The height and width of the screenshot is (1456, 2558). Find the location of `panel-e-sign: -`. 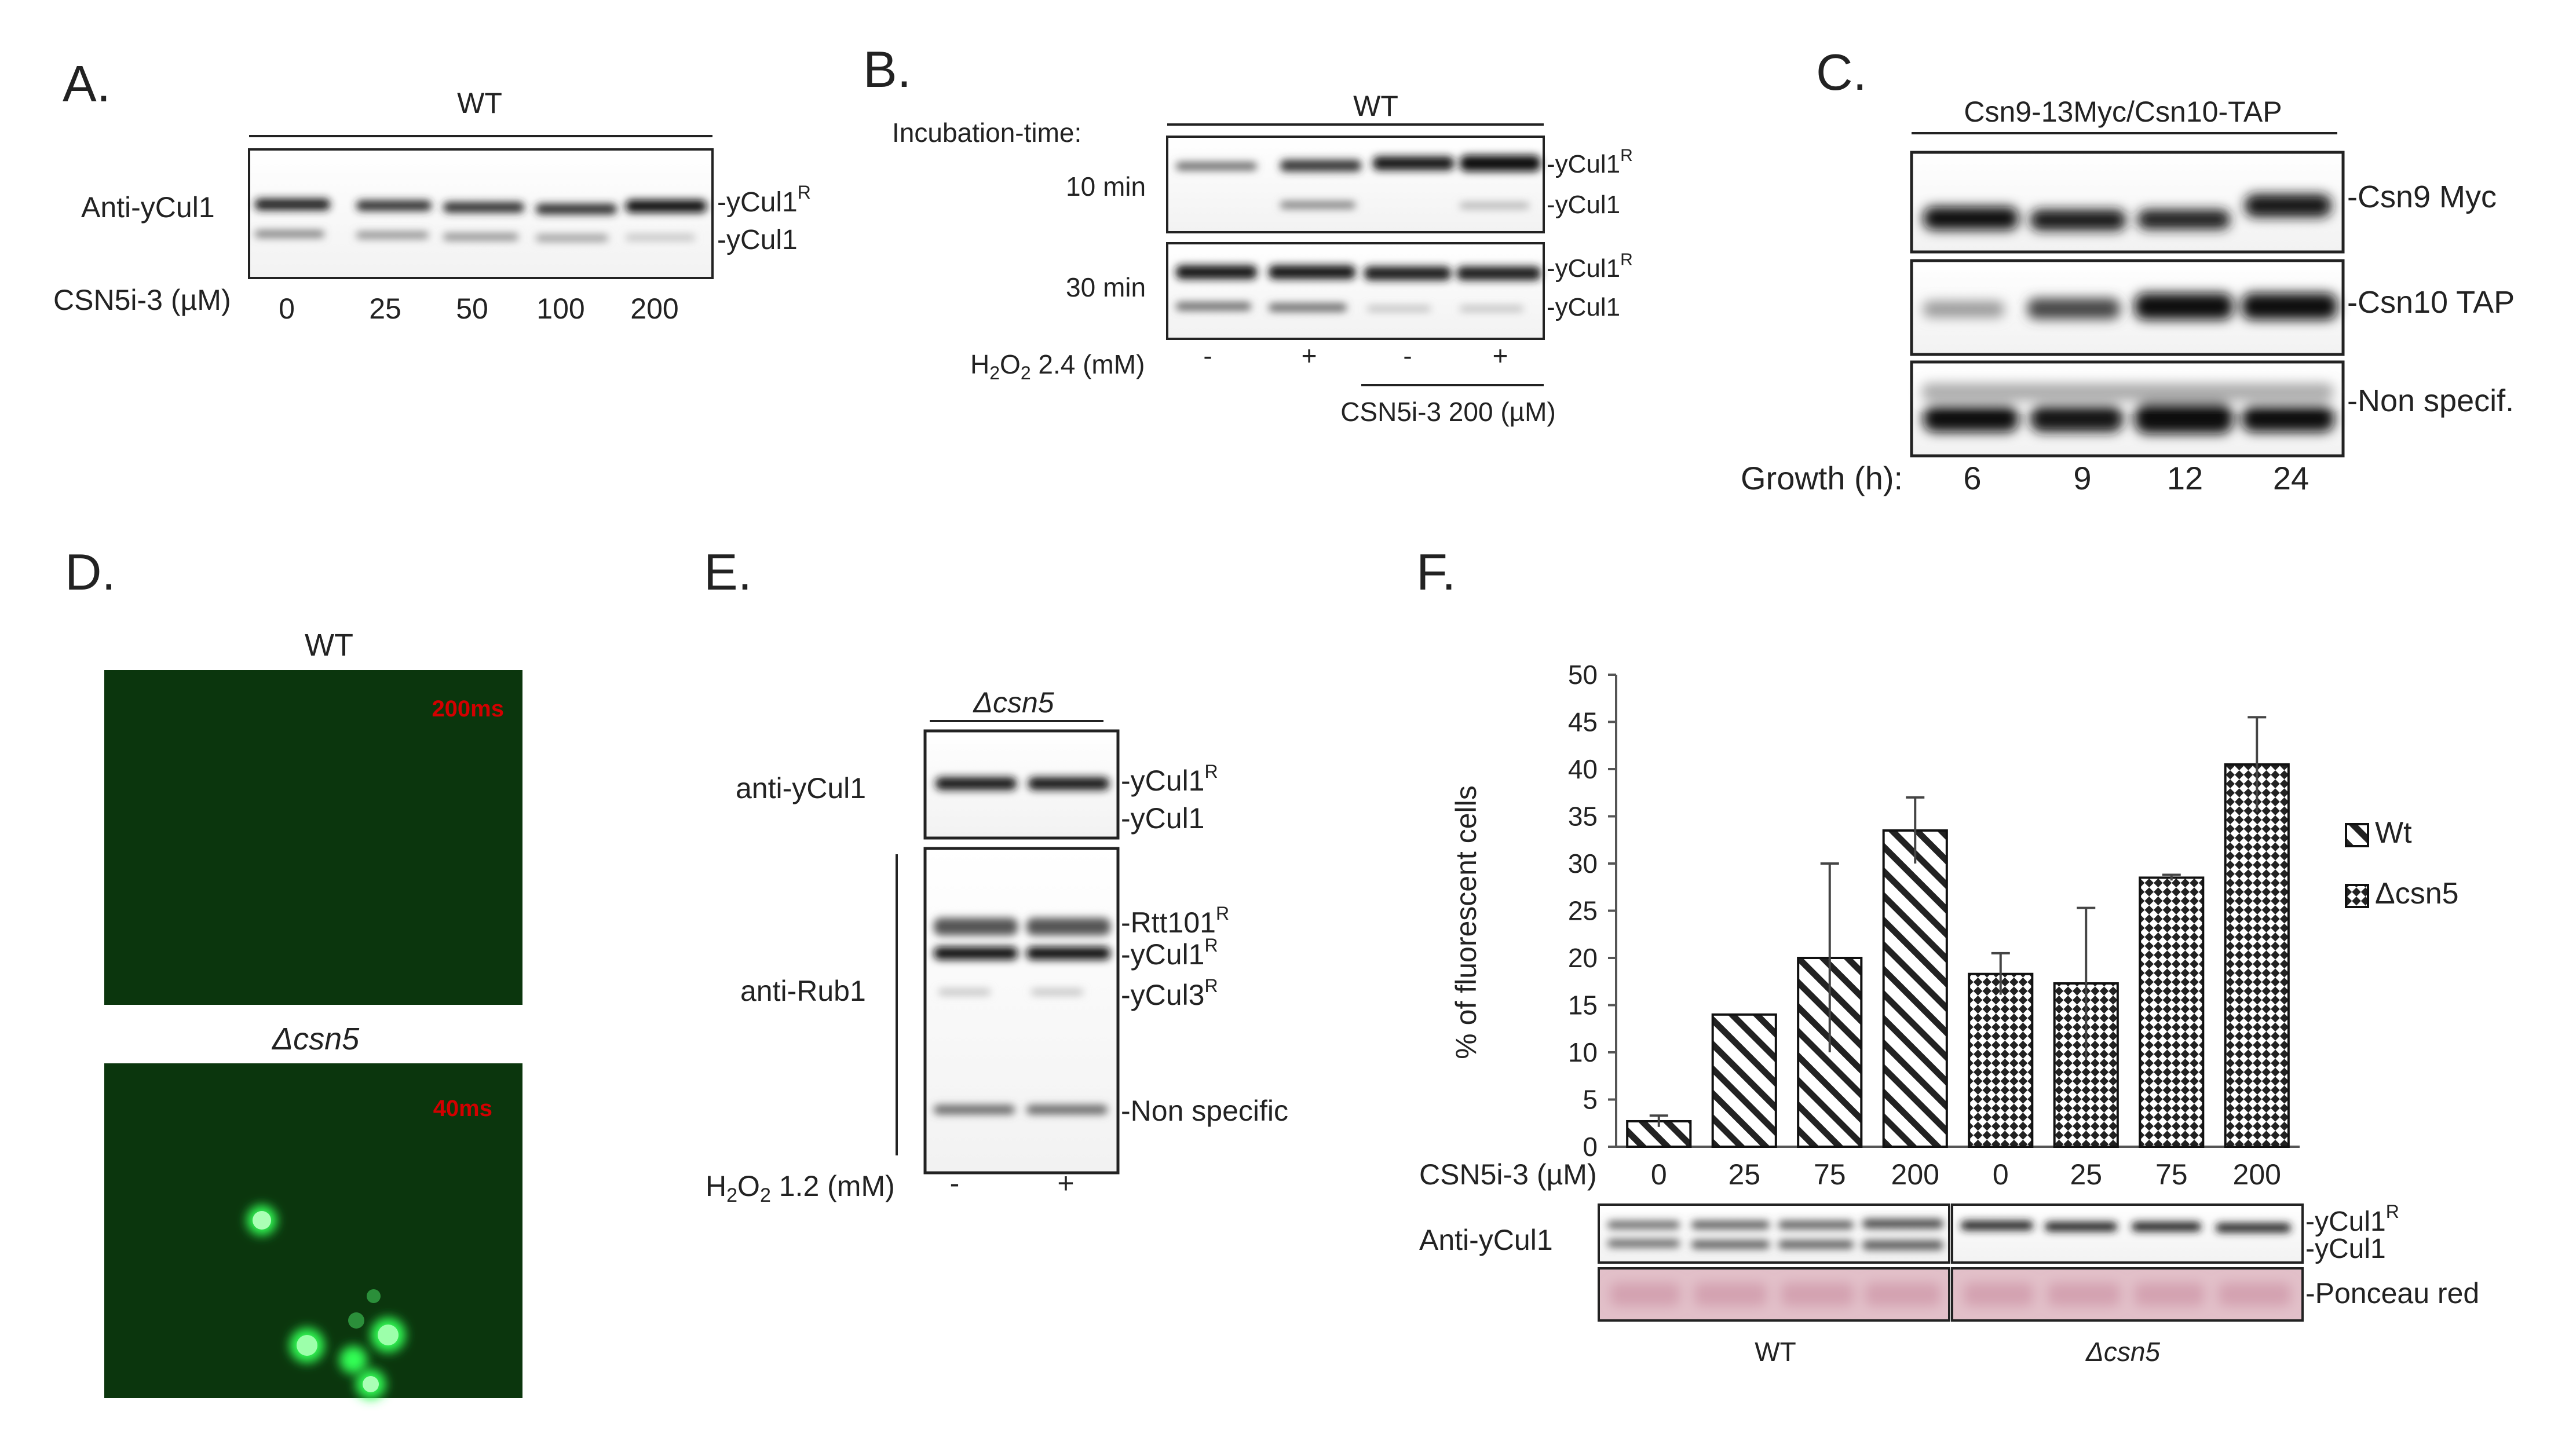

panel-e-sign: - is located at coordinates (955, 1183).